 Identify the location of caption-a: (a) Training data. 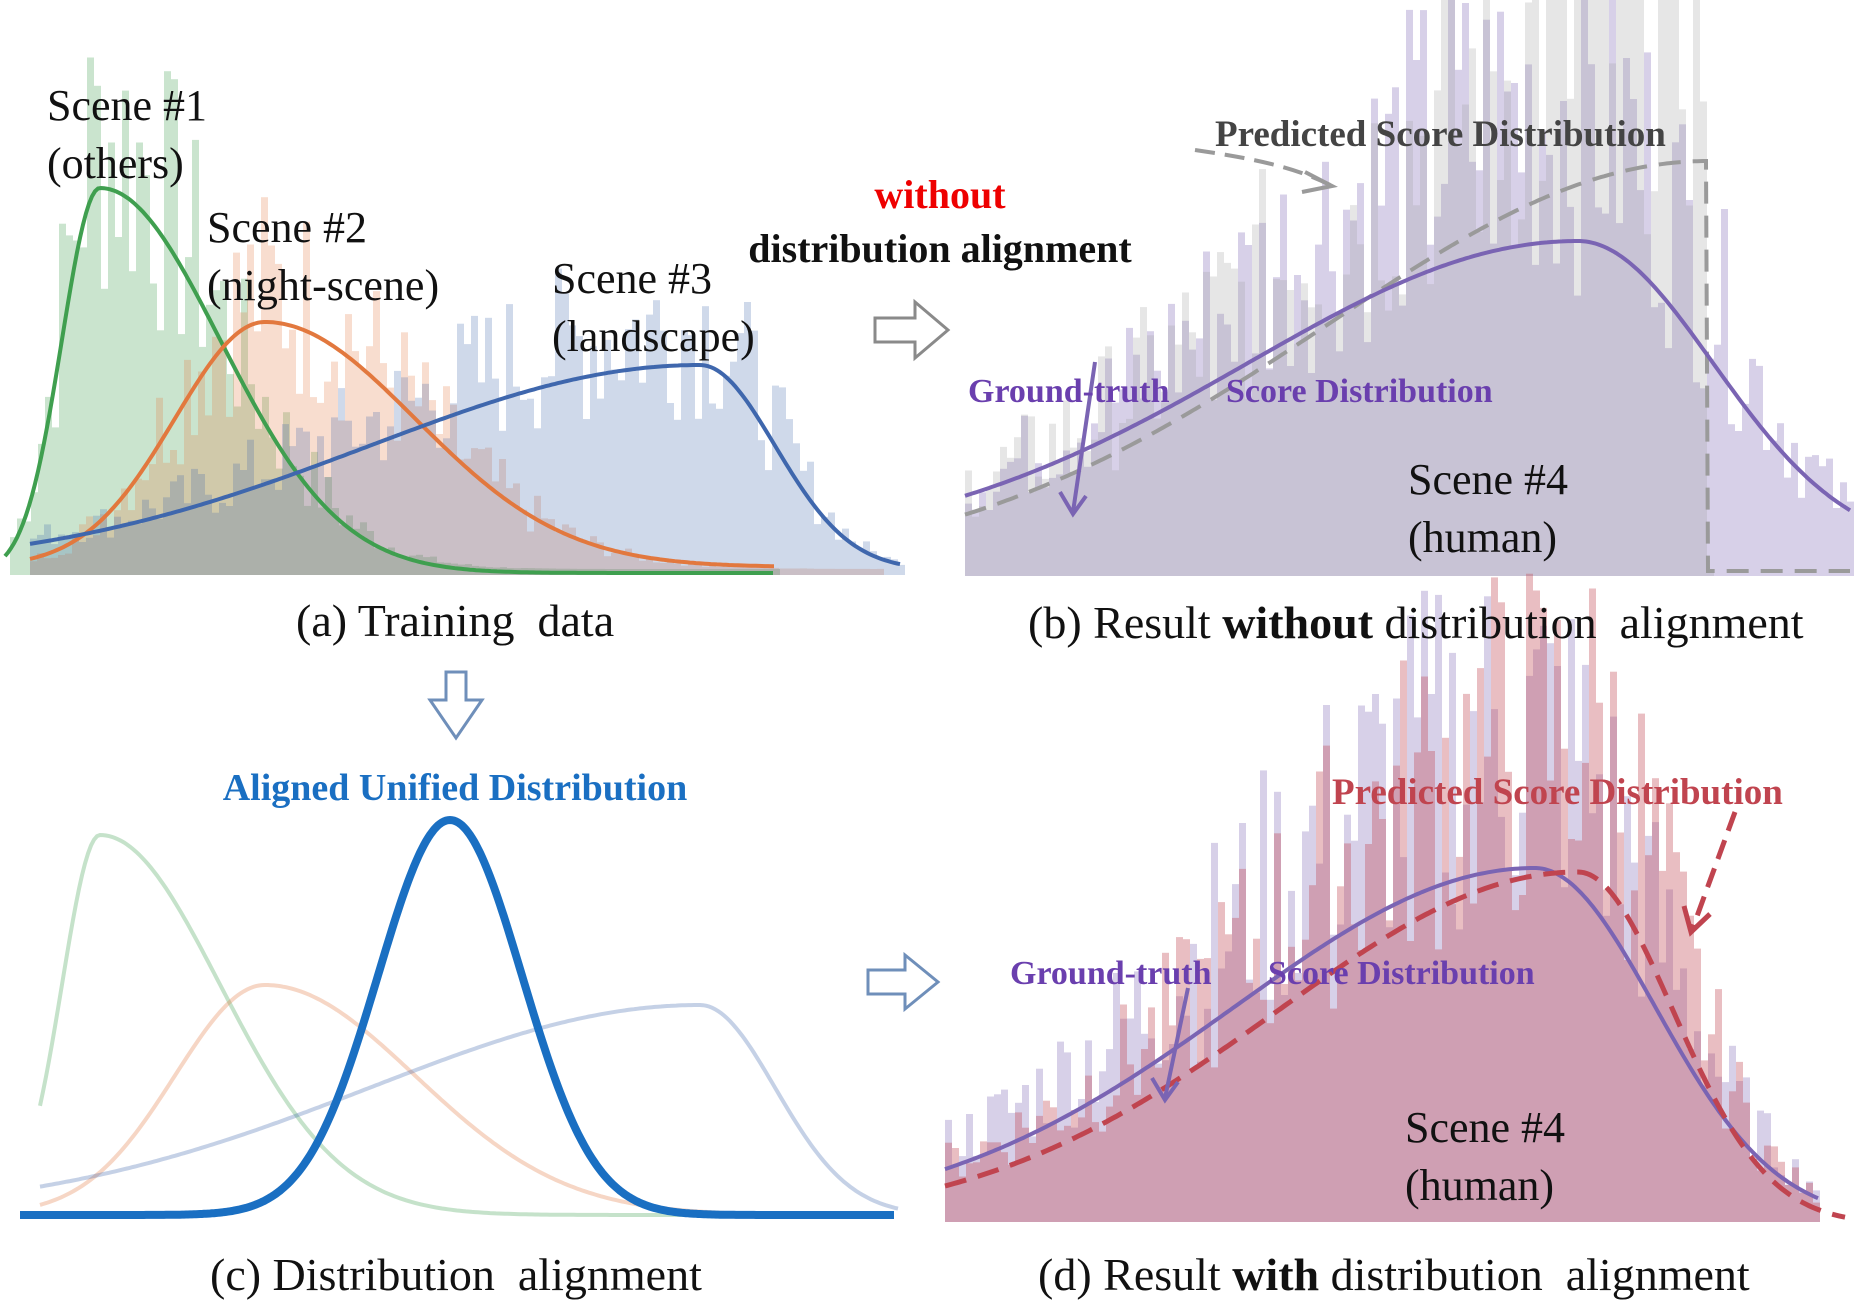
(455, 620).